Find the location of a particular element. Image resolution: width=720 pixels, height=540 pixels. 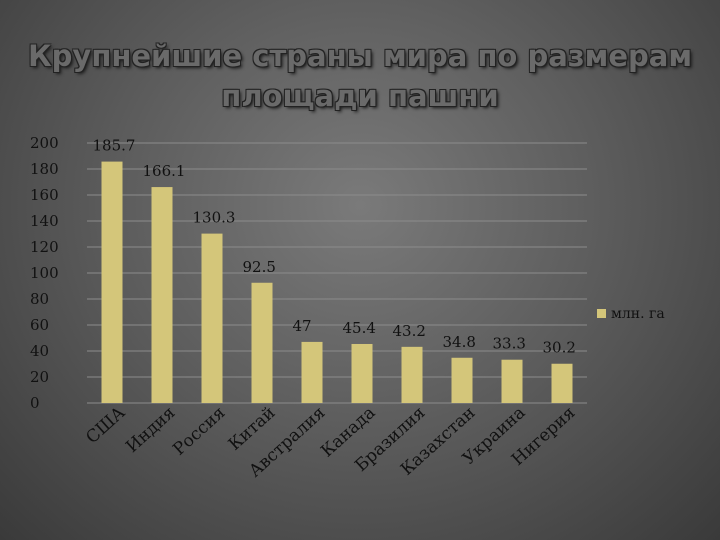

legend-swatch is located at coordinates (601, 313).